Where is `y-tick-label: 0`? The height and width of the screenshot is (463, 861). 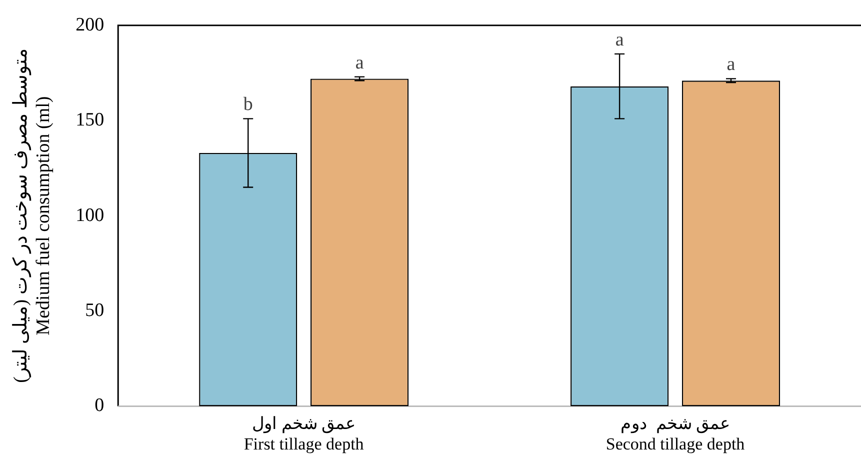
y-tick-label: 0 is located at coordinates (99, 405).